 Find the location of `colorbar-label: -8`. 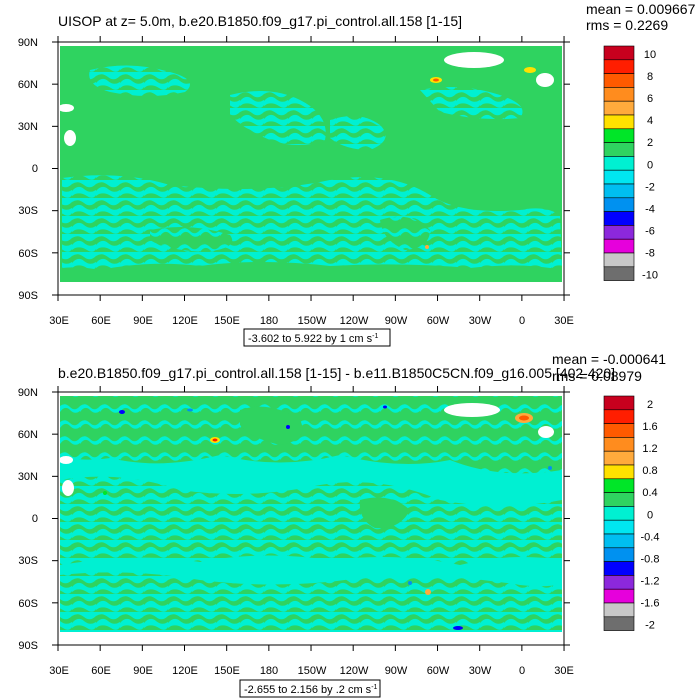

colorbar-label: -8 is located at coordinates (650, 254).